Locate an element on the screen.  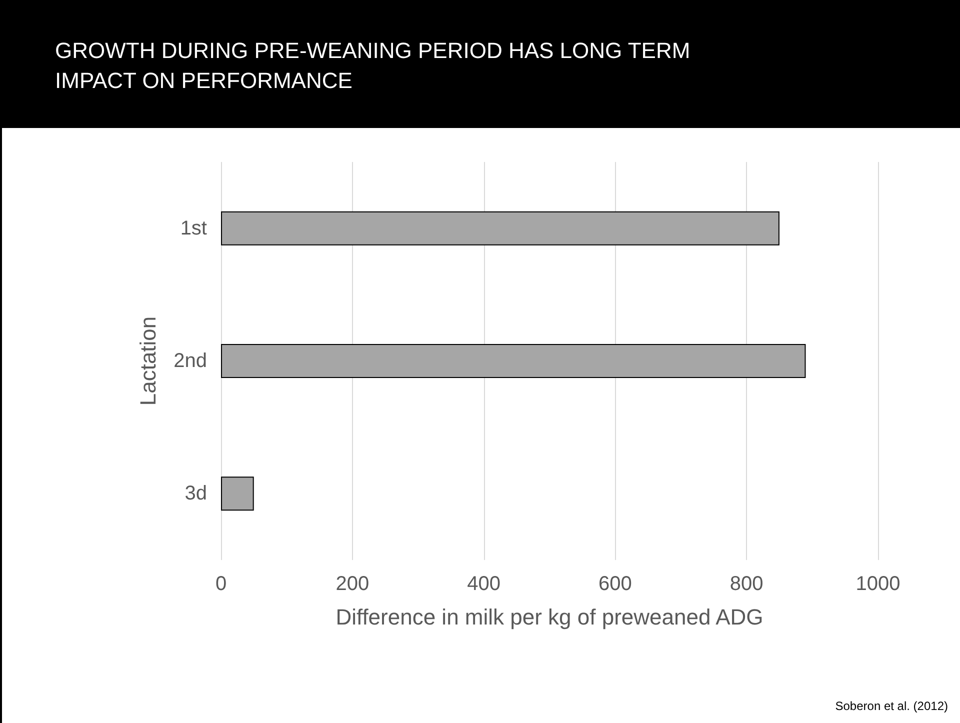
x-tick-label: 0 is located at coordinates (221, 584).